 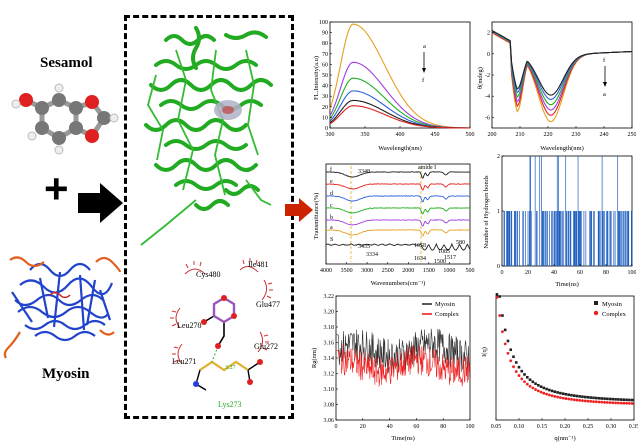 I want to click on ftir-xtick-label: 4000, so click(x=326, y=271).